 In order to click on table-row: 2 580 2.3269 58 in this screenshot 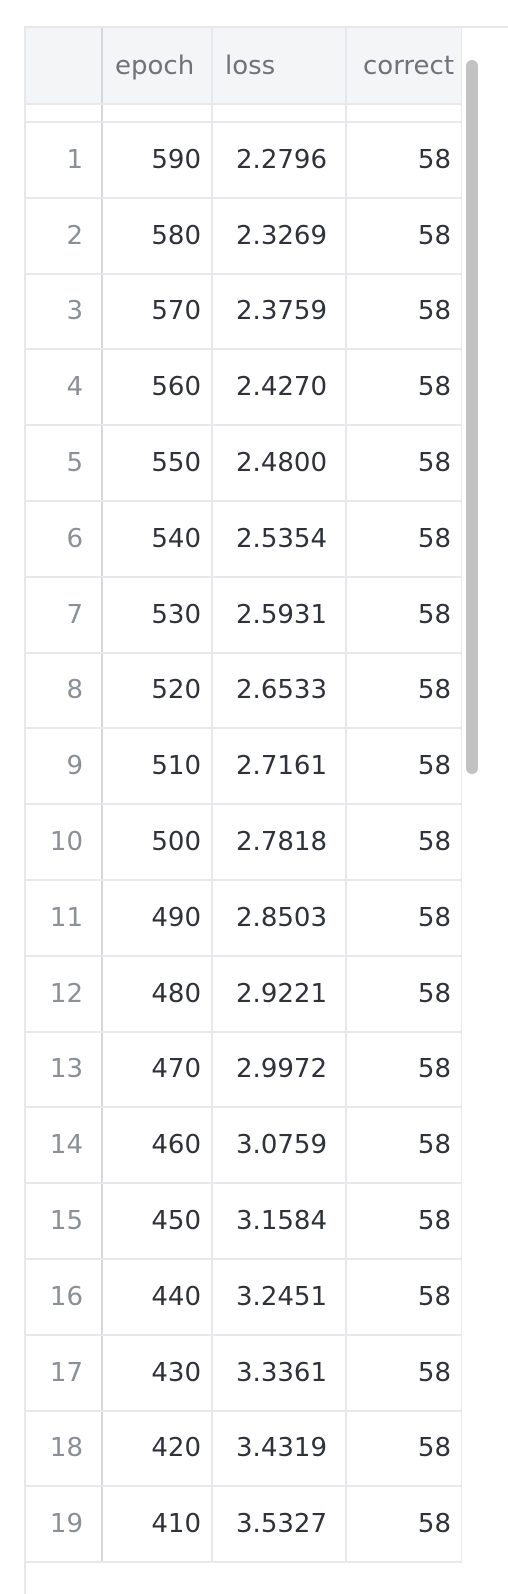, I will do `click(244, 236)`.